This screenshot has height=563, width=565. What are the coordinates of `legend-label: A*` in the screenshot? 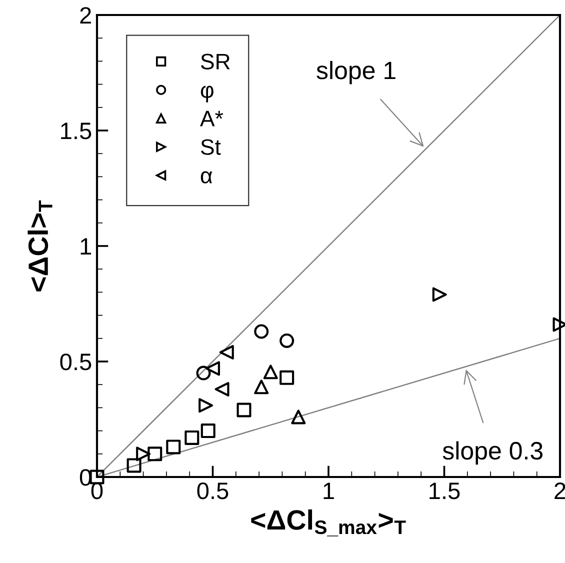 It's located at (212, 118).